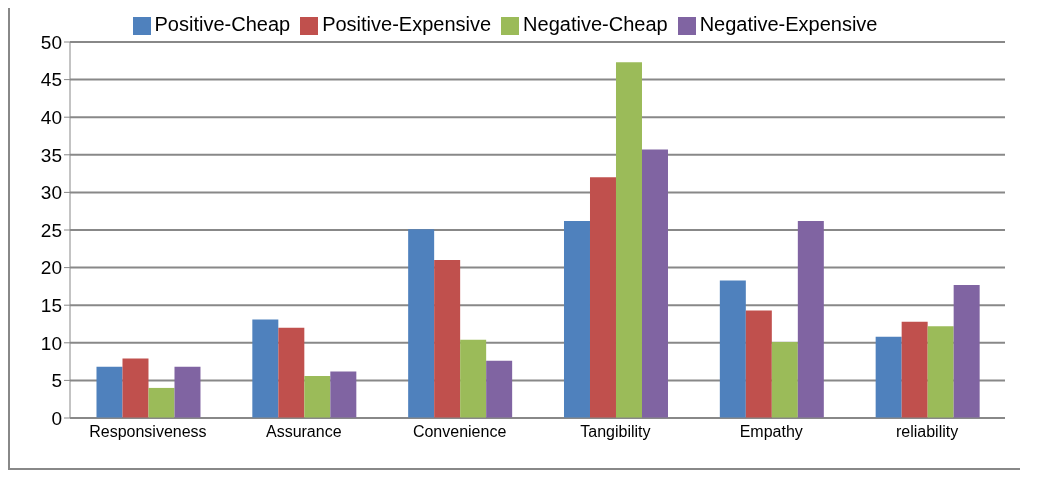  Describe the element at coordinates (51, 343) in the screenshot. I see `y-tick-label: 10` at that location.